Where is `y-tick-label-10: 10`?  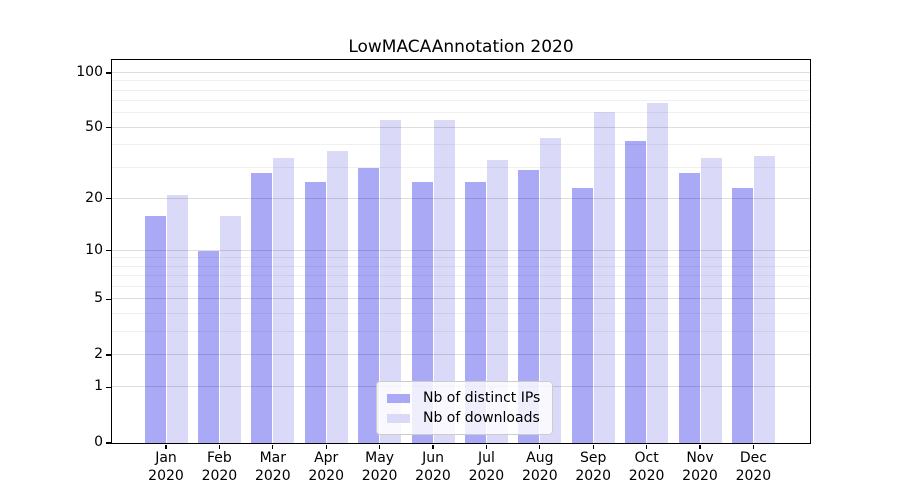 y-tick-label-10: 10 is located at coordinates (94, 249).